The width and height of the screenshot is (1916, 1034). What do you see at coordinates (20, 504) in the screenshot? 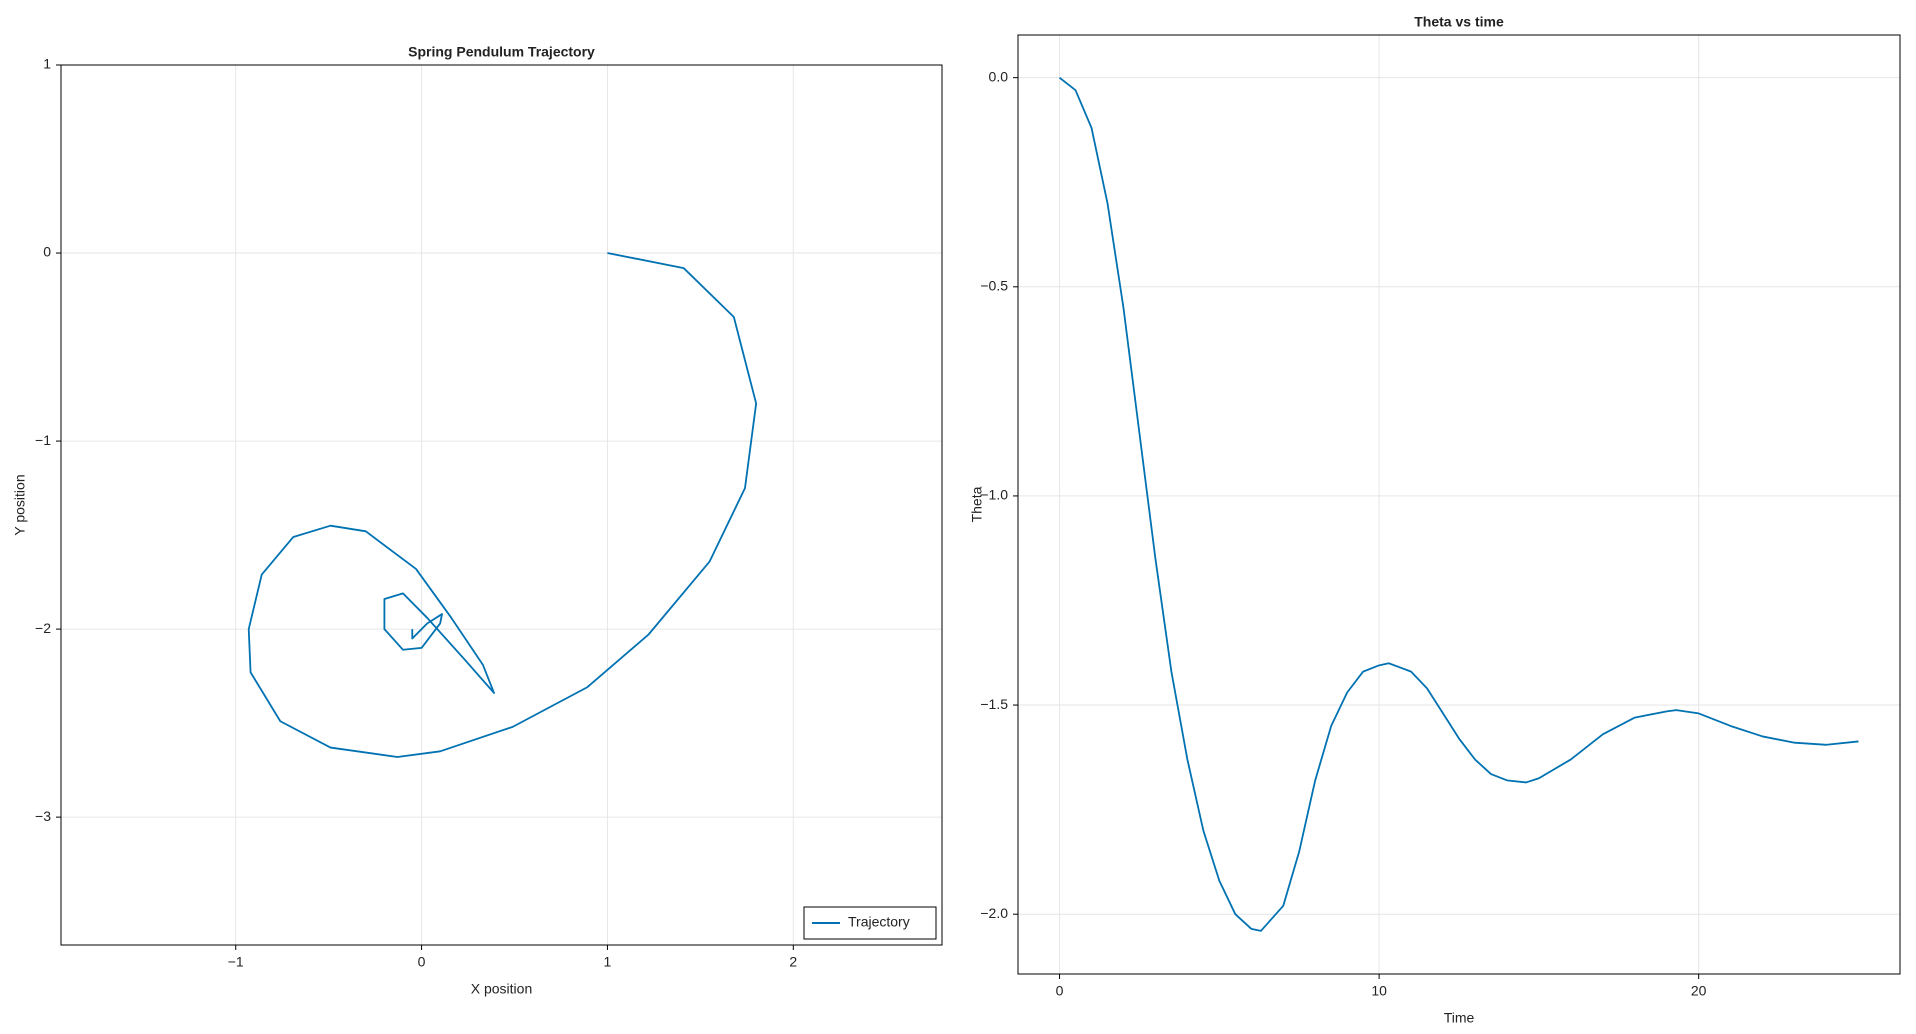
I see `y-axis-label: Y position` at bounding box center [20, 504].